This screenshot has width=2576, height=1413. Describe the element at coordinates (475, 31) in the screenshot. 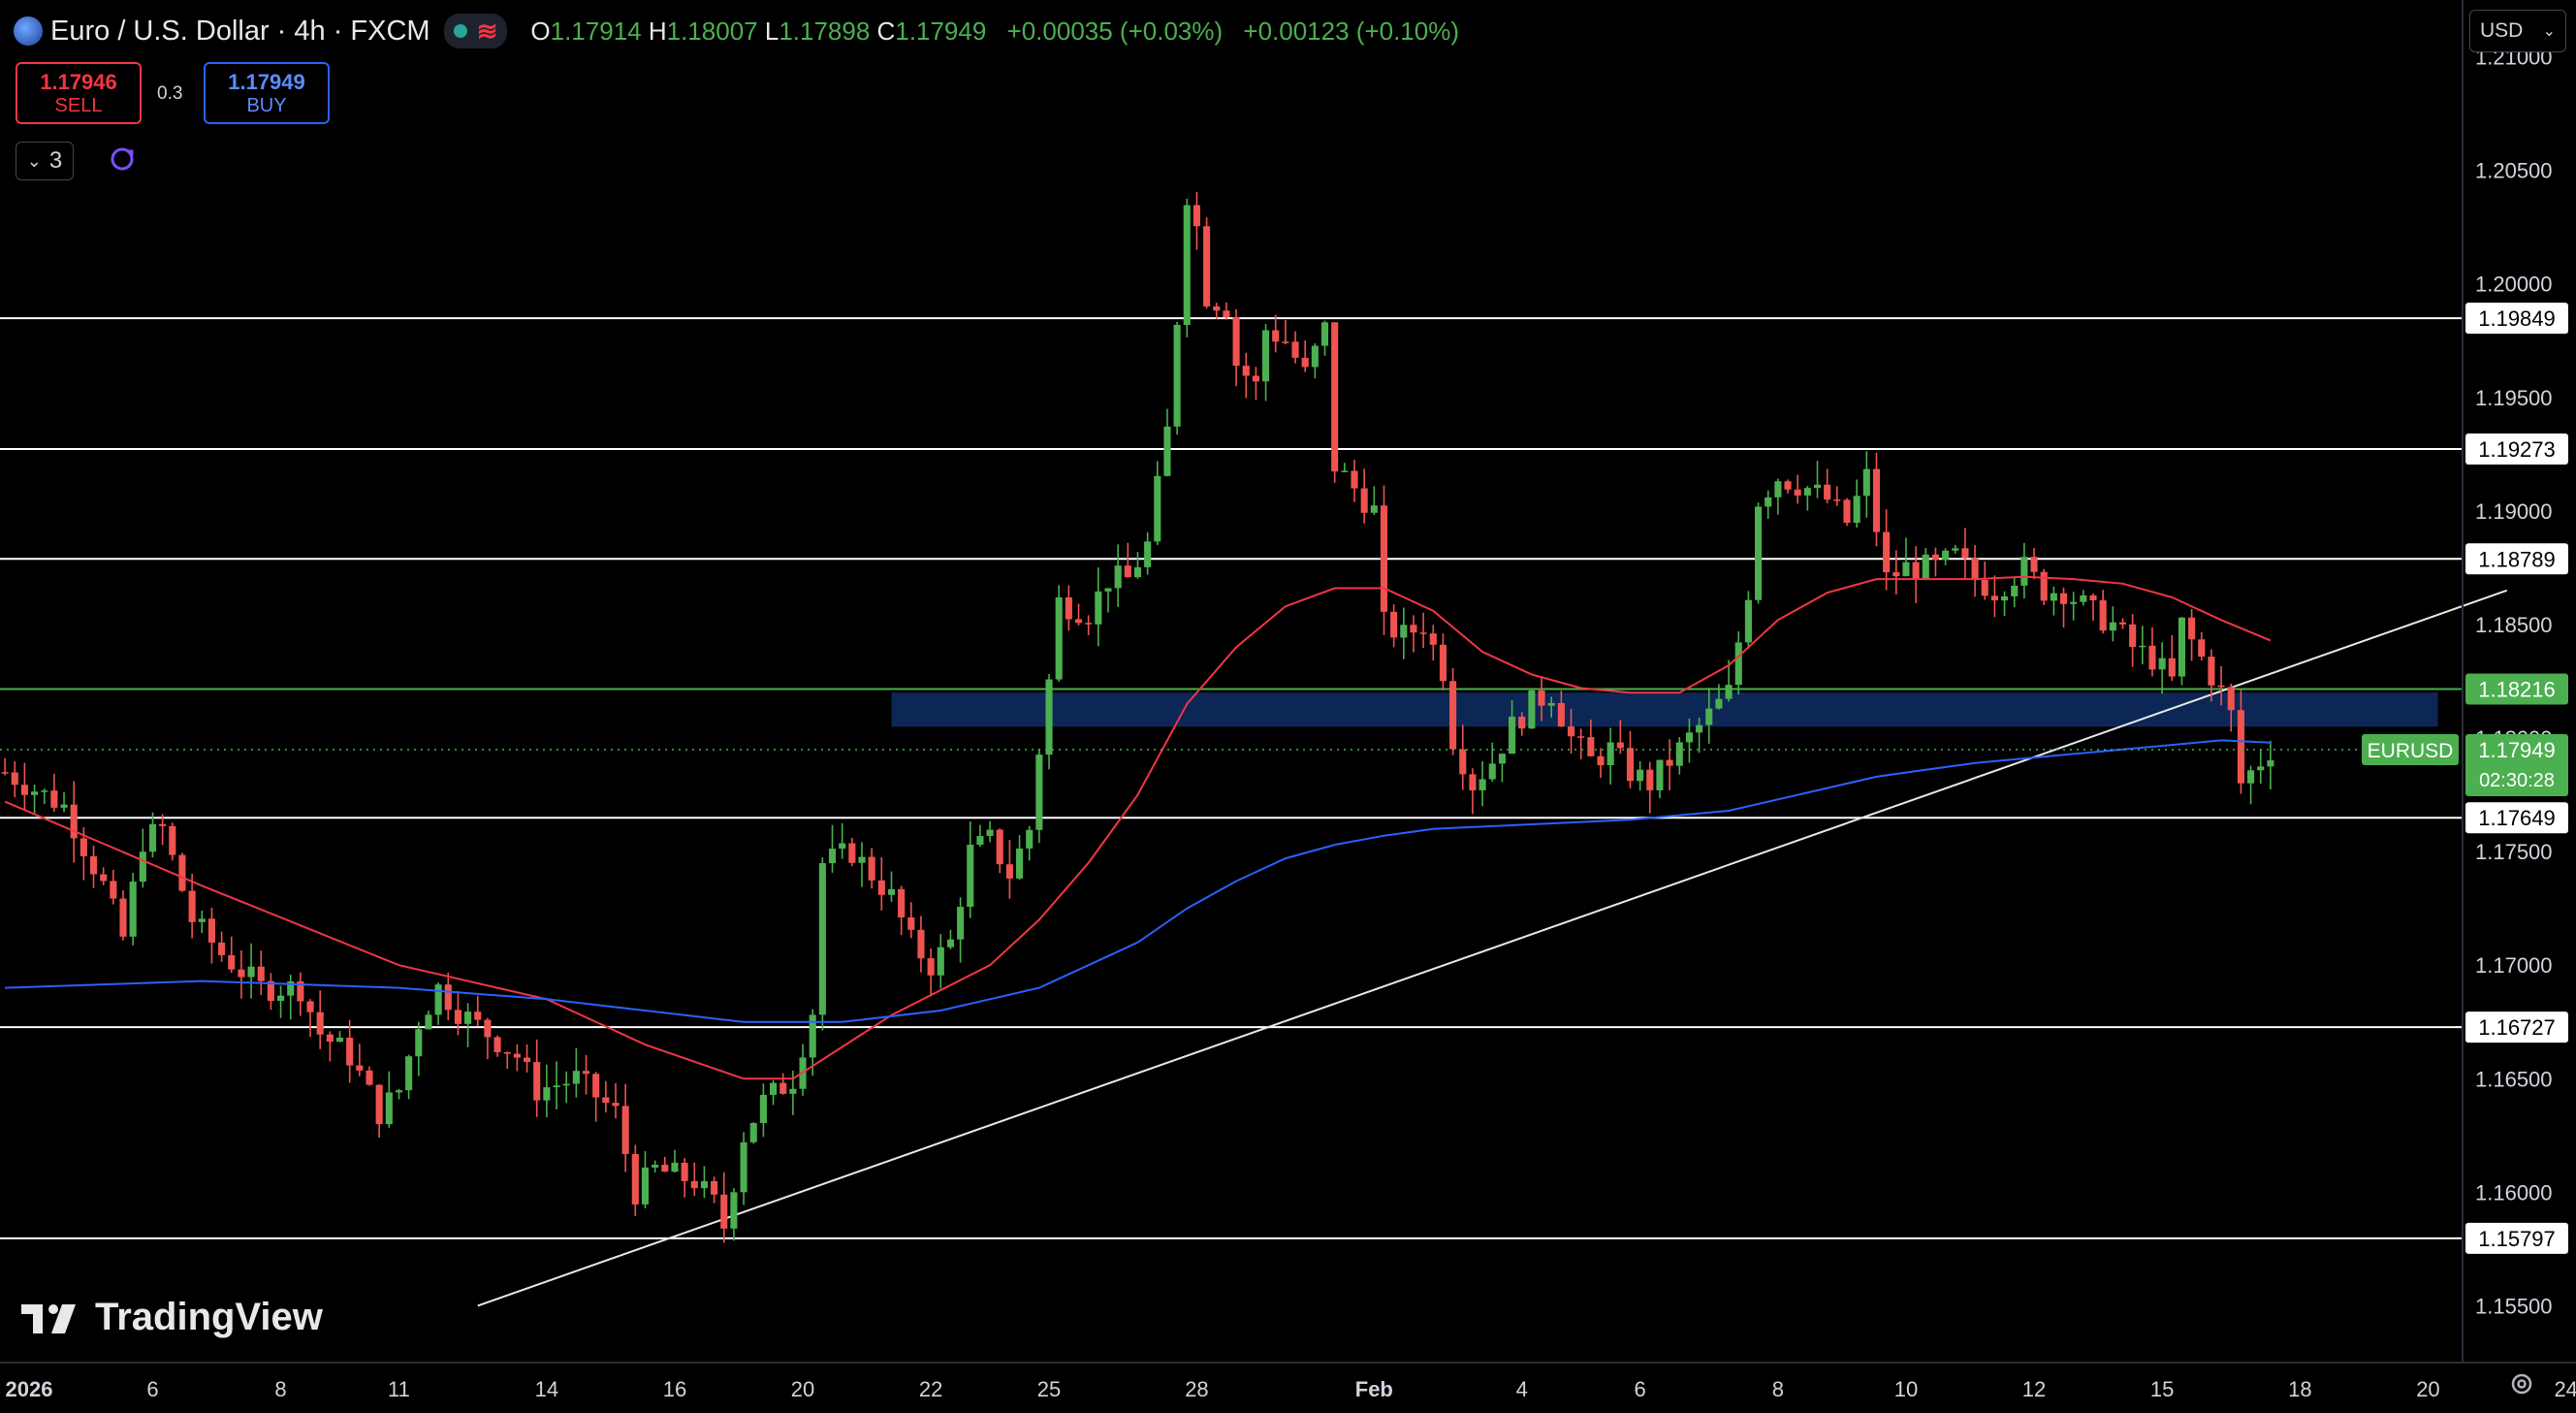

I see `market-status-pill: ≋` at that location.